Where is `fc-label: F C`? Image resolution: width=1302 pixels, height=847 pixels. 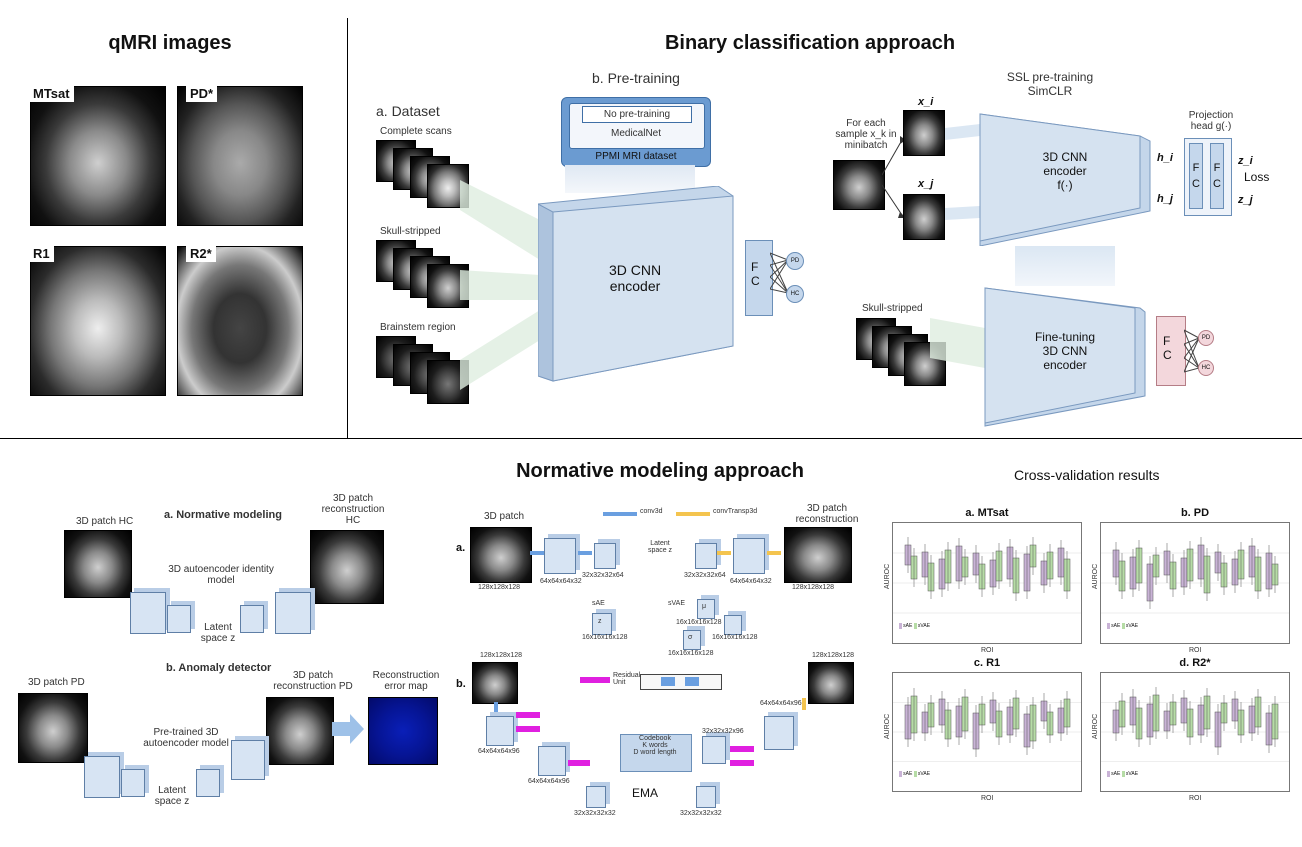
fc-label: F C is located at coordinates (755, 274).